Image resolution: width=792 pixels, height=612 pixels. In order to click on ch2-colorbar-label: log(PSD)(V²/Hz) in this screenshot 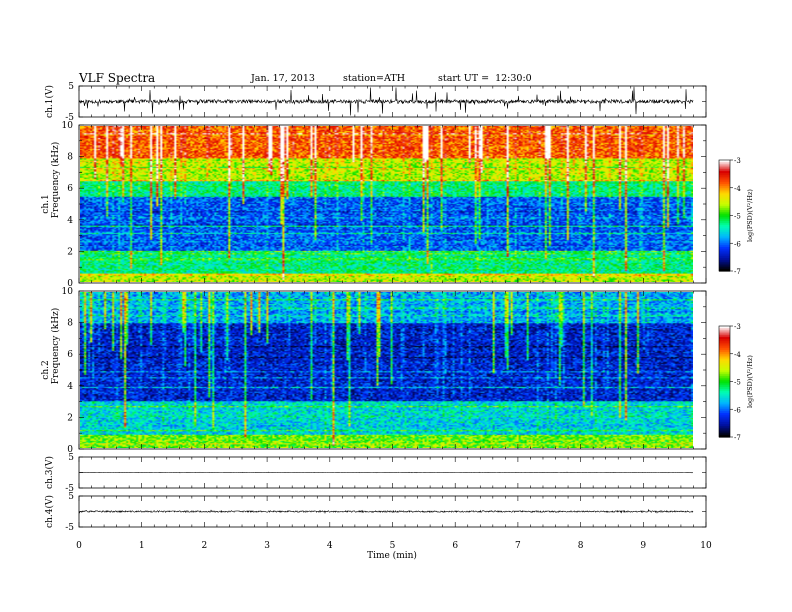, I will do `click(750, 381)`.